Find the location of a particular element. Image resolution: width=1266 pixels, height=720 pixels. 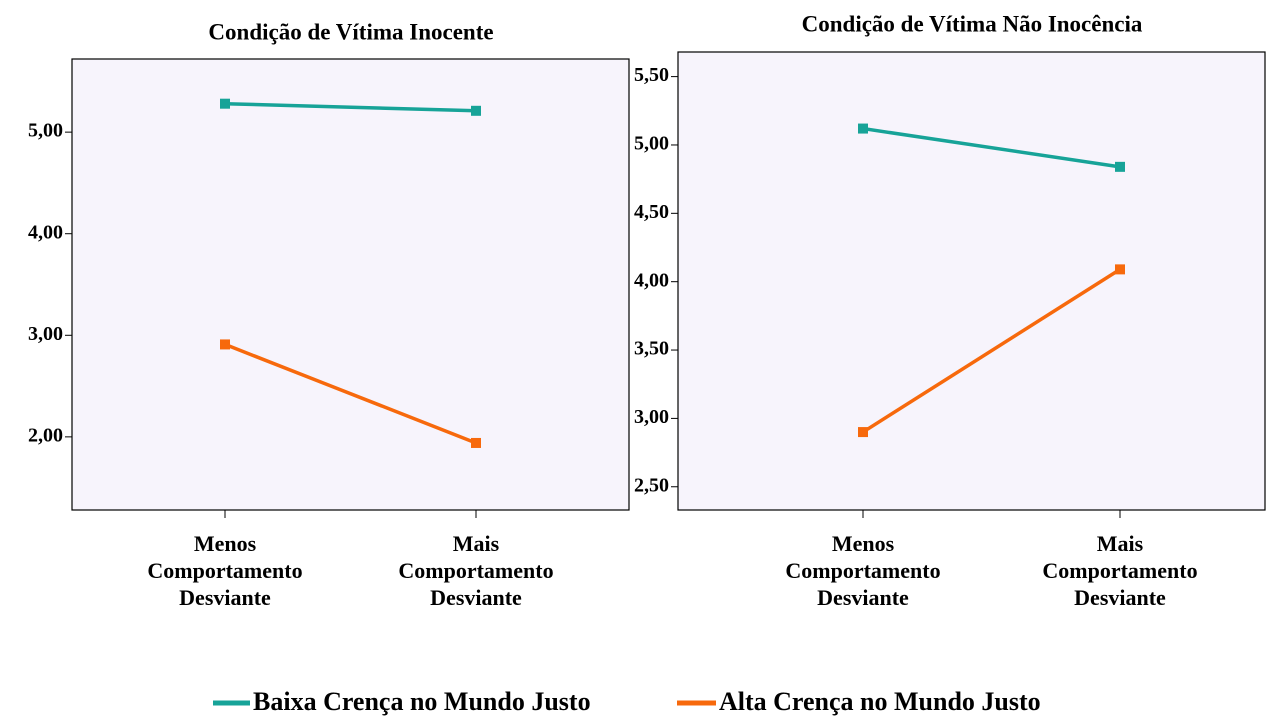

y-tick-label: 2,50 is located at coordinates (651, 485).